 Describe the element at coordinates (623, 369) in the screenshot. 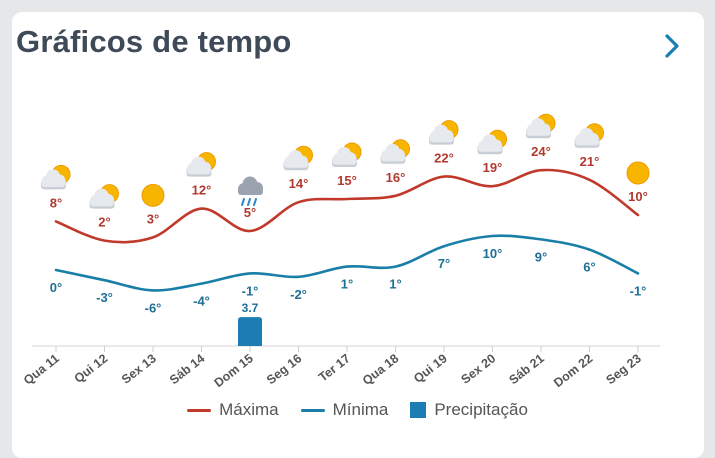

I see `x-tick-label: Seg 23` at that location.